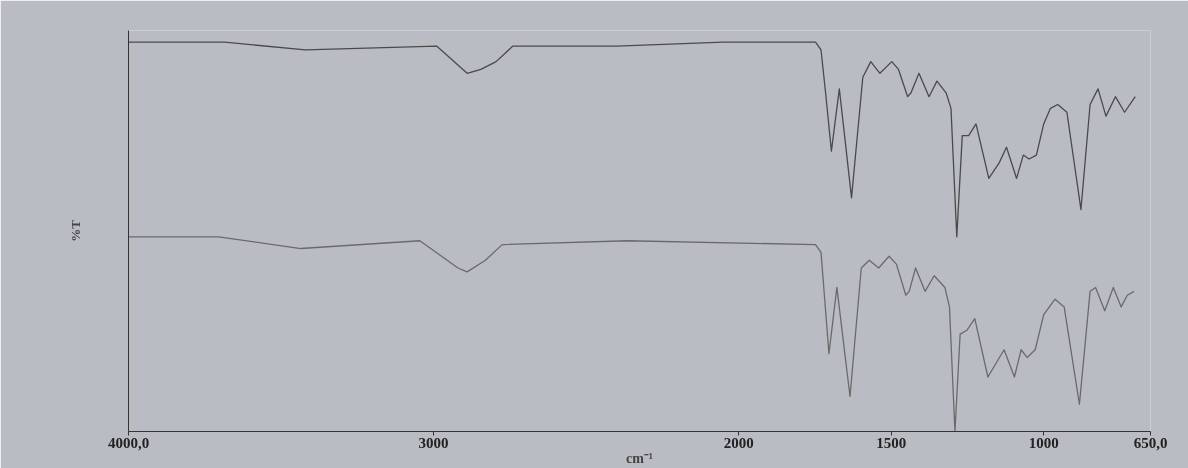 The image size is (1188, 468). What do you see at coordinates (639, 458) in the screenshot?
I see `x-axis-title: cm⁻¹` at bounding box center [639, 458].